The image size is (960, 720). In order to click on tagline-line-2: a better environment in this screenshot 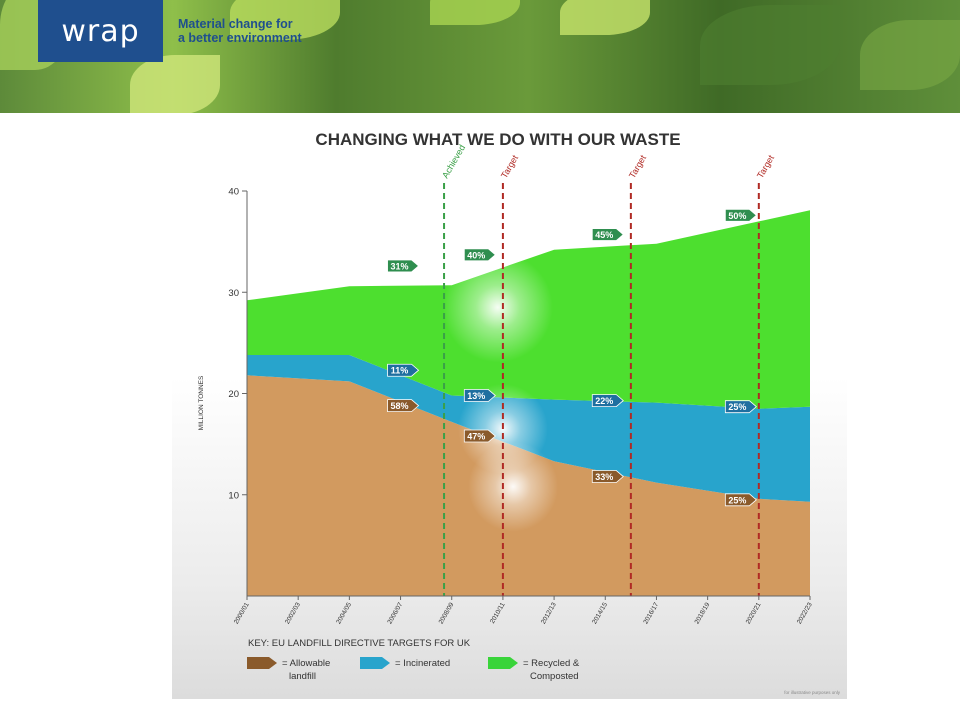, I will do `click(240, 38)`.